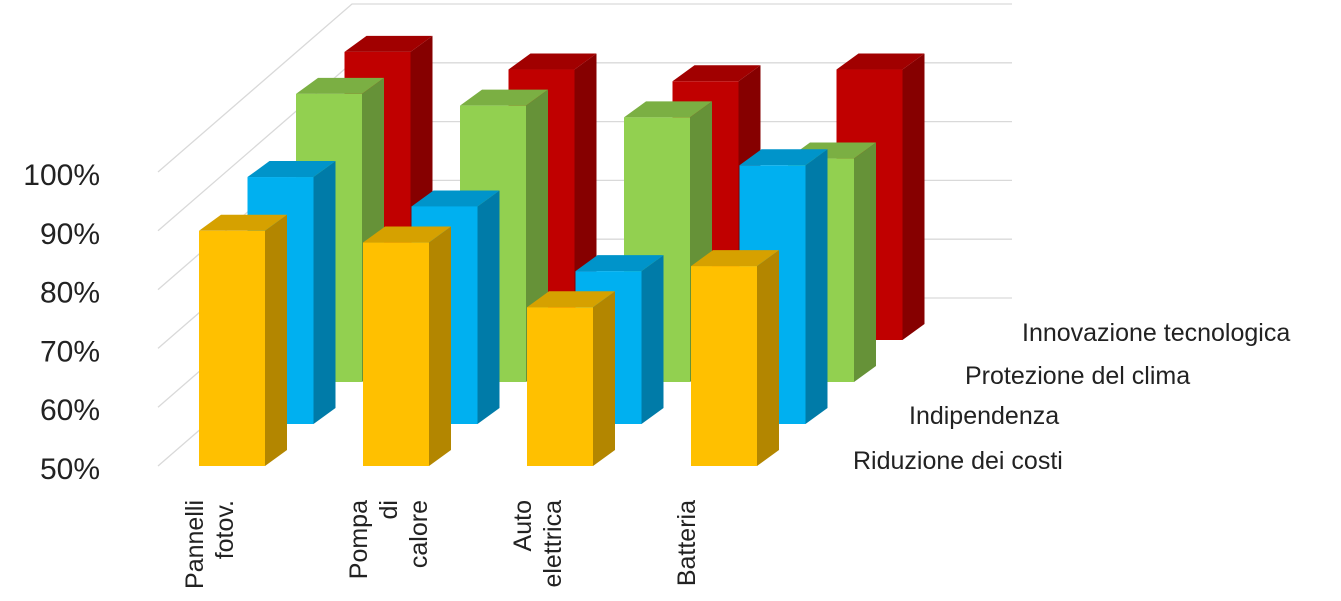  Describe the element at coordinates (61, 175) in the screenshot. I see `y-tick-label: 100%` at that location.